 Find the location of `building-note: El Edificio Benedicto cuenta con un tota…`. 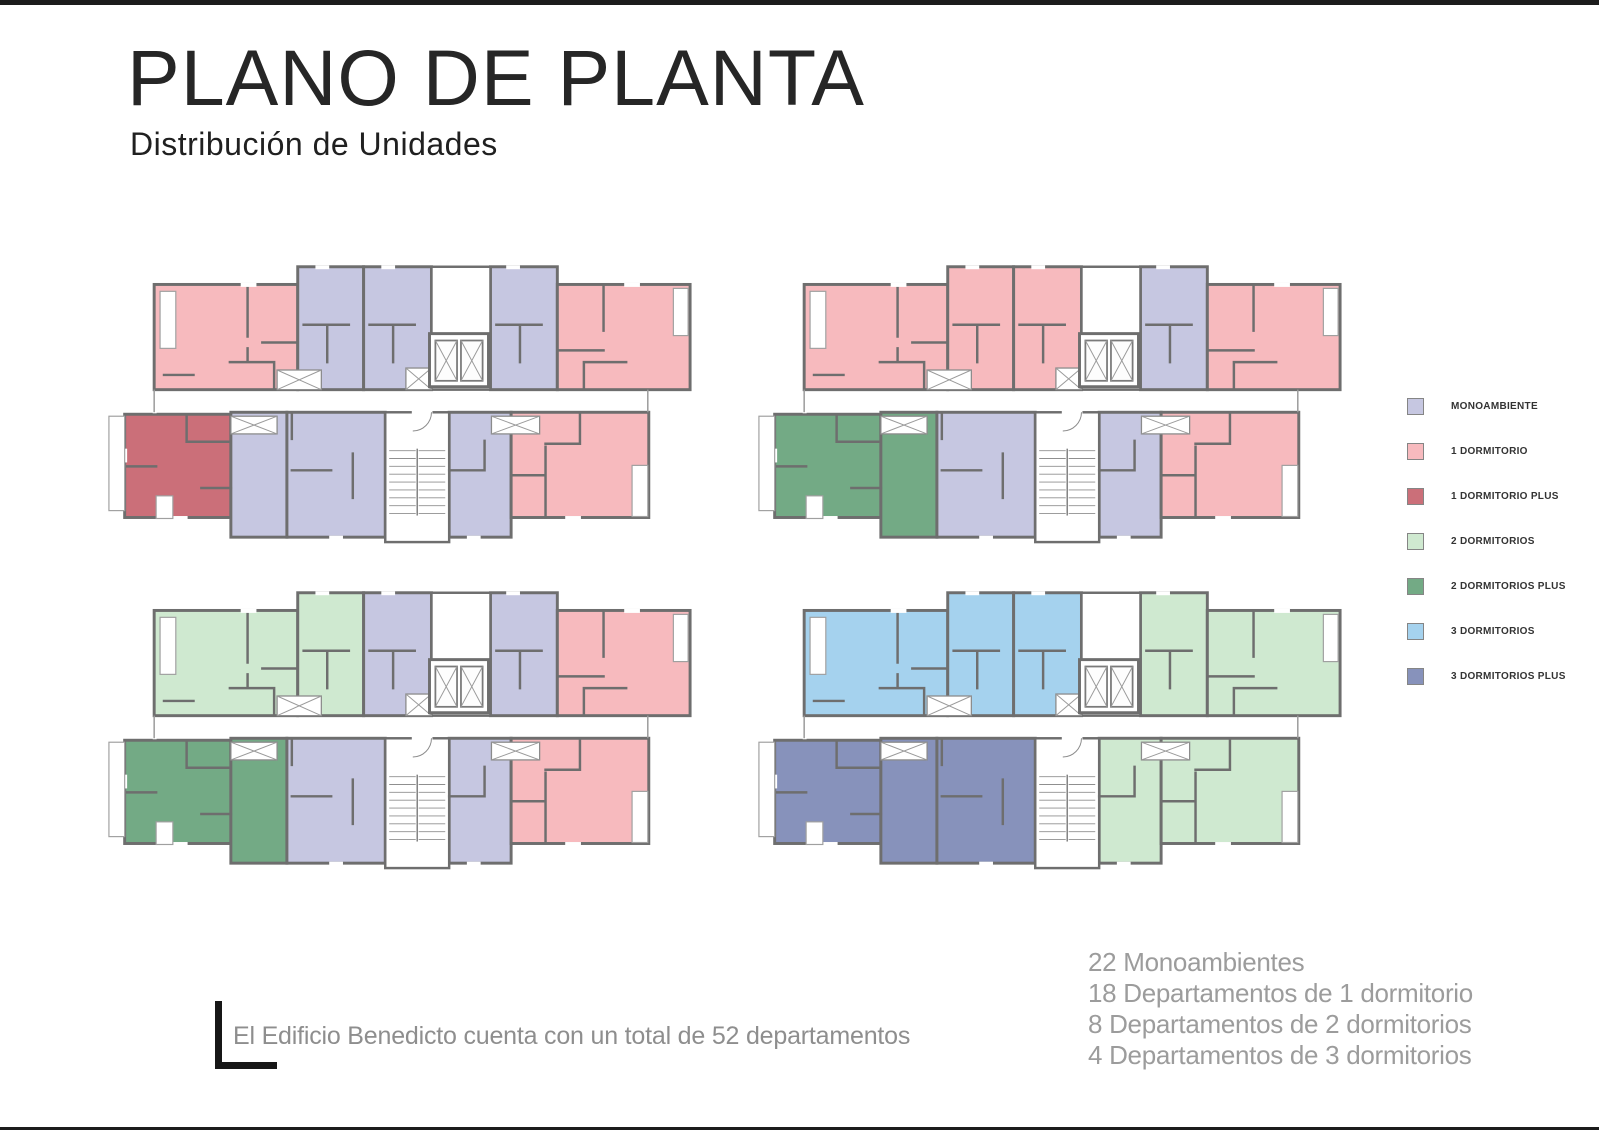

building-note: El Edificio Benedicto cuenta con un tota… is located at coordinates (572, 1036).